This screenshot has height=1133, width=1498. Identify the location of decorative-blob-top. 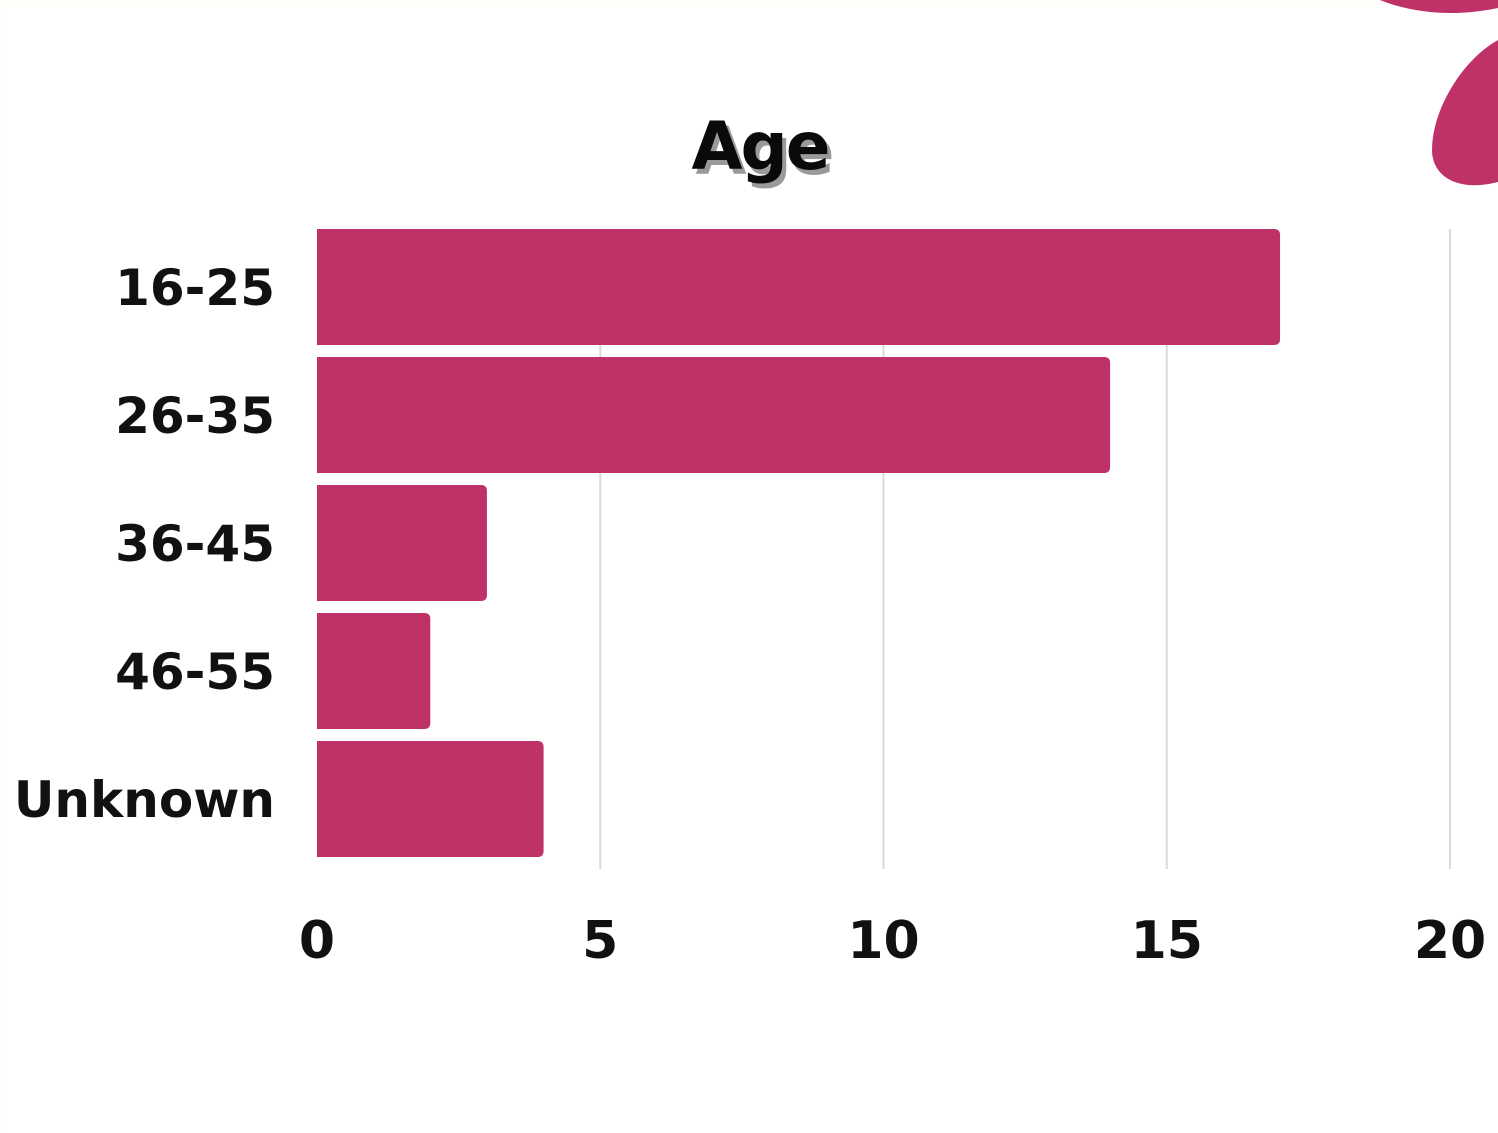
(1439, 7).